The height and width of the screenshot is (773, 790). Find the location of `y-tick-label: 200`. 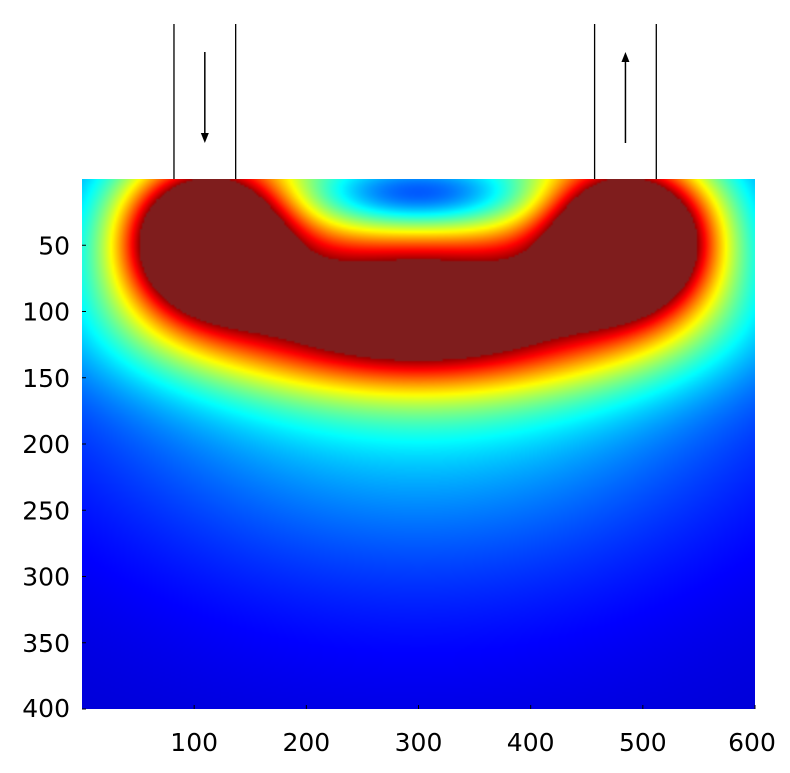

y-tick-label: 200 is located at coordinates (46, 444).